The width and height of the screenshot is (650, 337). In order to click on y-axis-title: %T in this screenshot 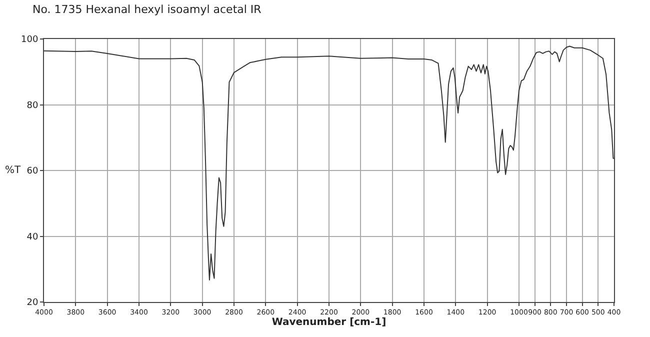, I will do `click(13, 170)`.